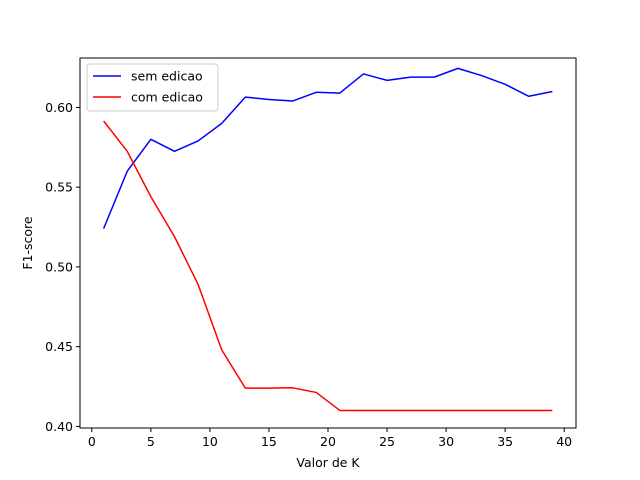  I want to click on y-tick-label: 0.60, so click(59, 107).